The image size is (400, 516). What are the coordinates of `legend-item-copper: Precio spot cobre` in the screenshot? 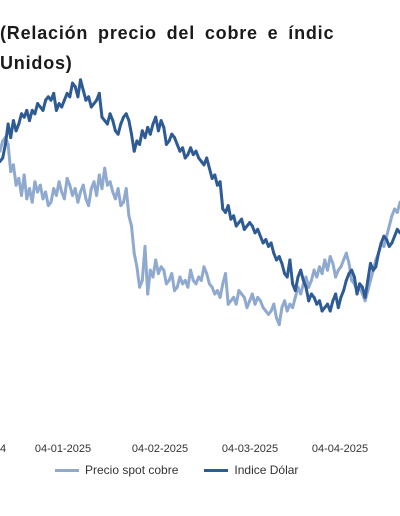 It's located at (116, 470).